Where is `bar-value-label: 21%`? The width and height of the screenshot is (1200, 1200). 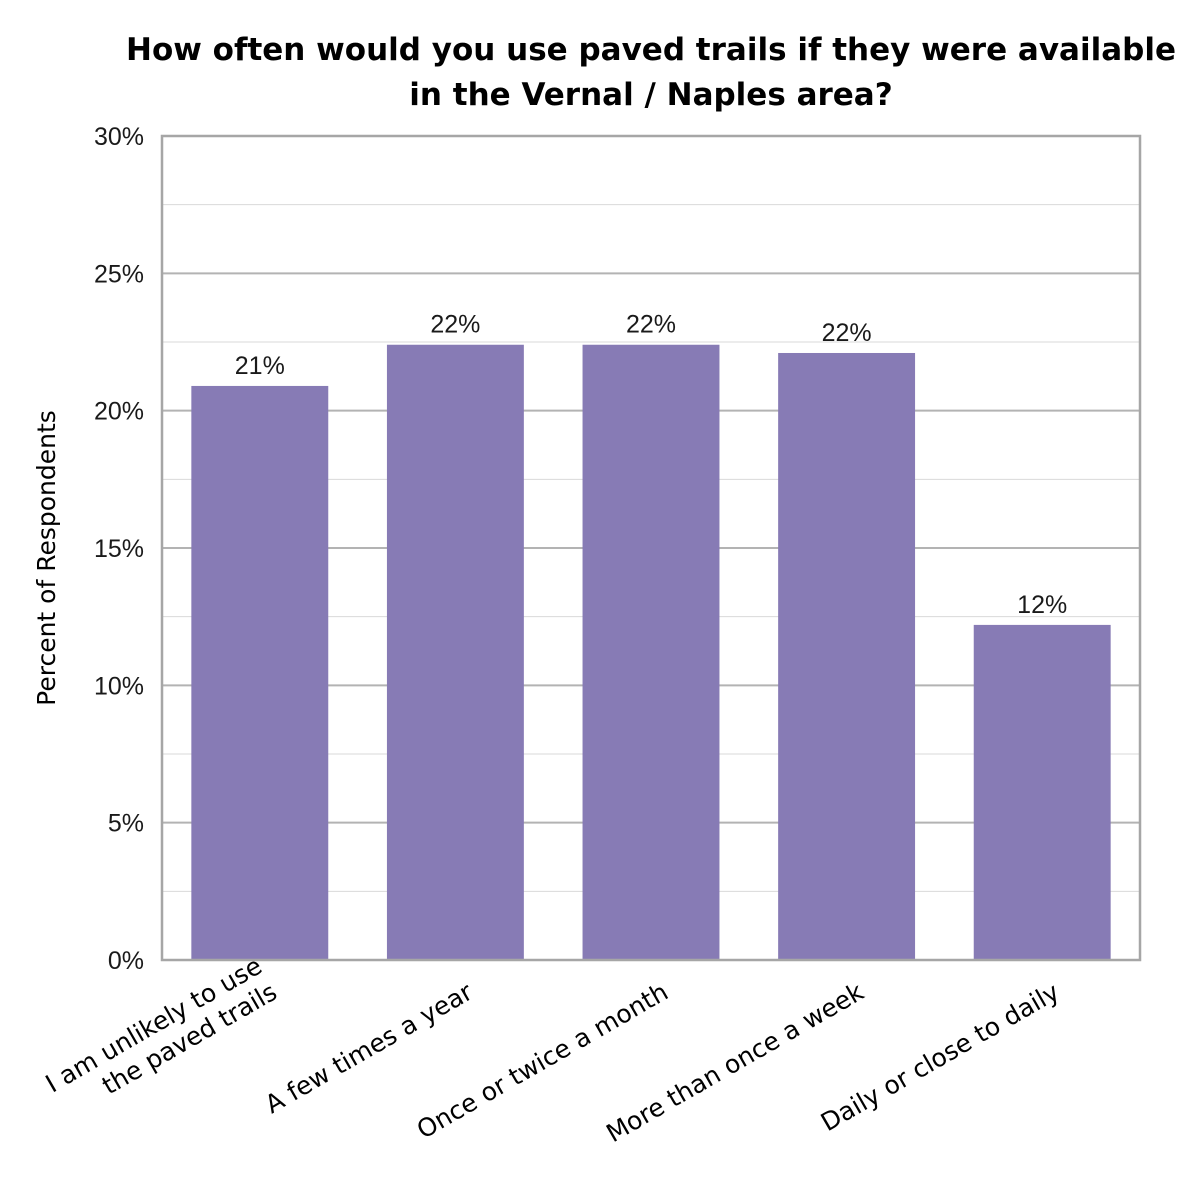
bar-value-label: 21% is located at coordinates (260, 366).